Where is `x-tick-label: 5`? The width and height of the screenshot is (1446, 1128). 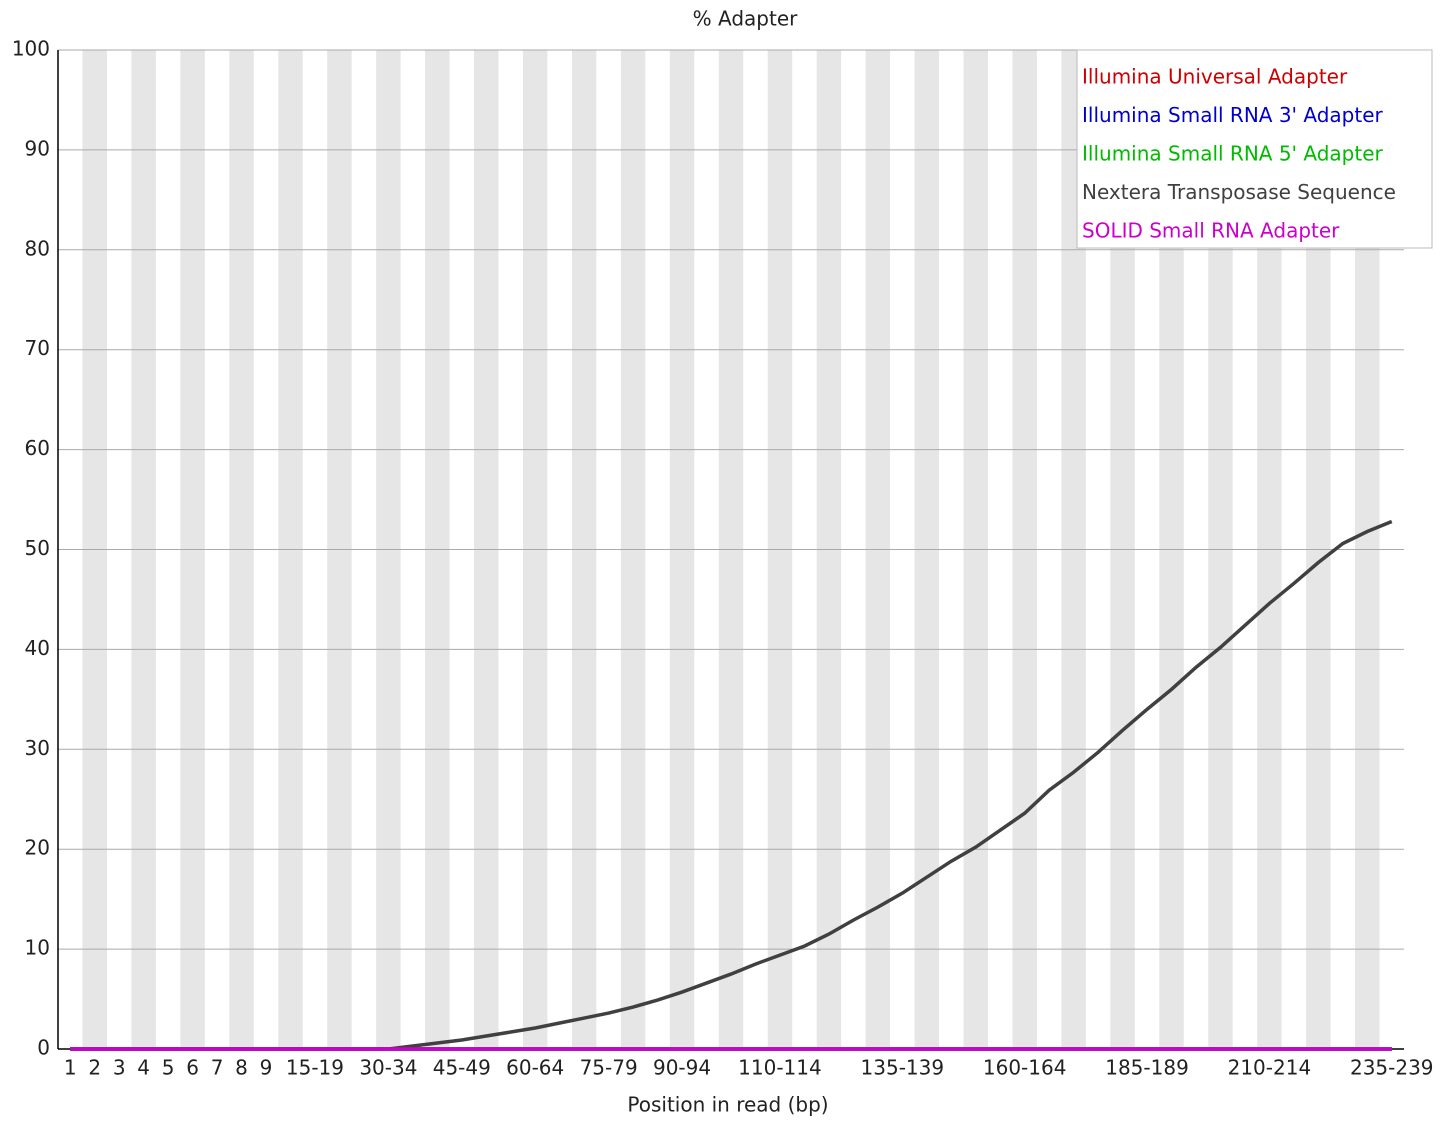
x-tick-label: 5 is located at coordinates (168, 1068).